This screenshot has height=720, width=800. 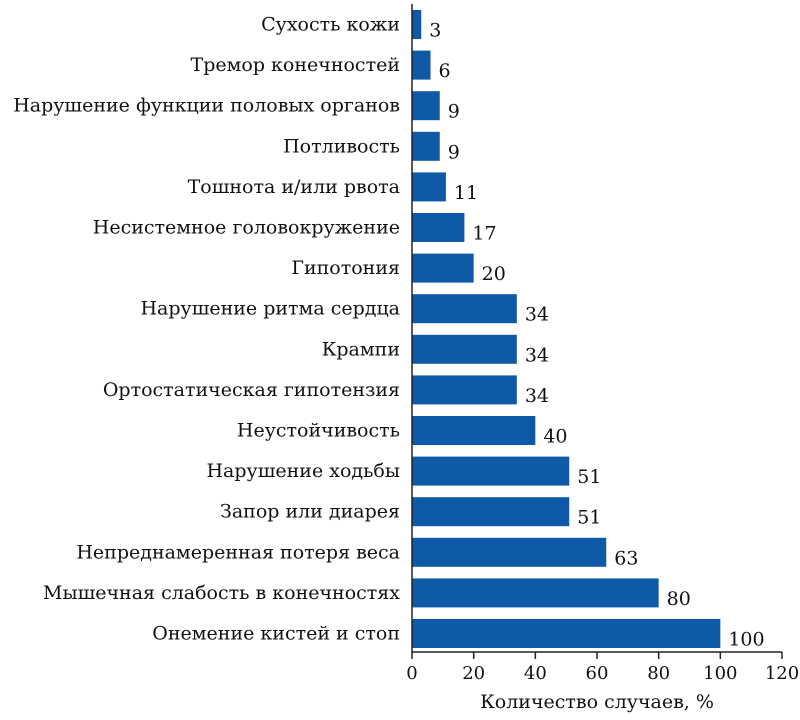 What do you see at coordinates (597, 673) in the screenshot?
I see `x-tick-label: 60` at bounding box center [597, 673].